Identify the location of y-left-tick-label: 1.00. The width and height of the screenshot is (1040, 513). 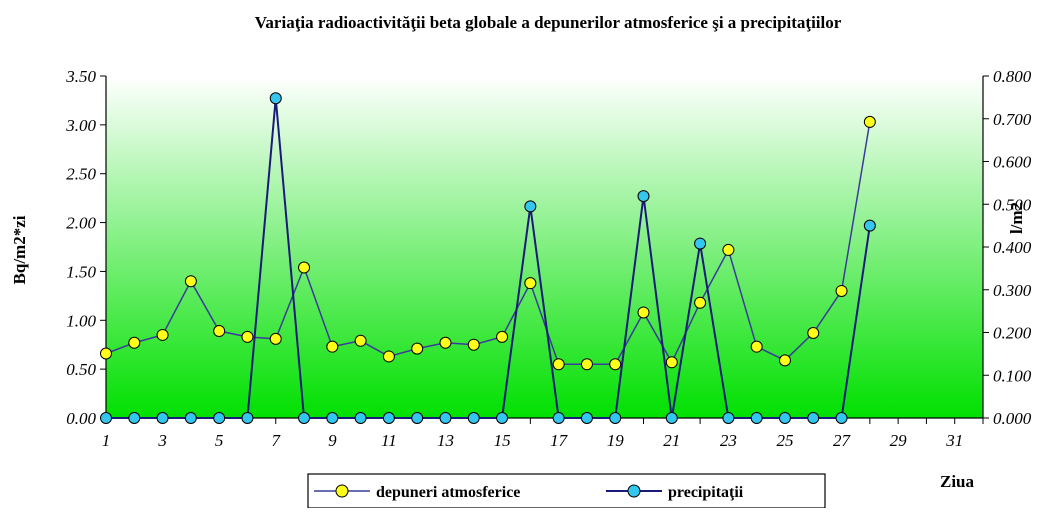
(81, 320).